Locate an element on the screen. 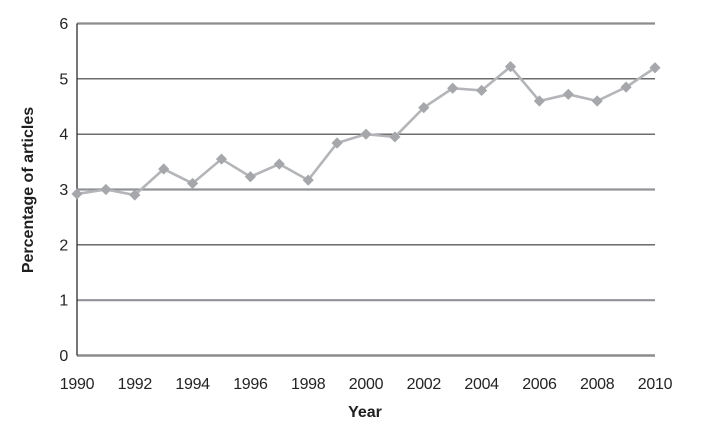  x-tick-label-1990: 1990 is located at coordinates (77, 384).